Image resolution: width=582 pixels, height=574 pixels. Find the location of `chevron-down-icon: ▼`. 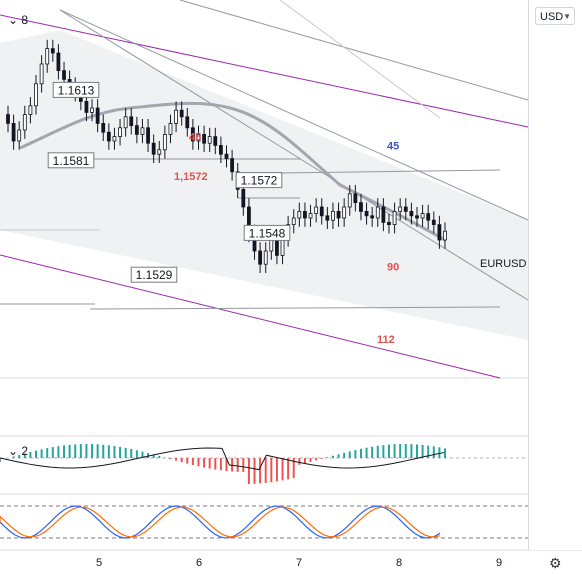

chevron-down-icon: ▼ is located at coordinates (567, 16).